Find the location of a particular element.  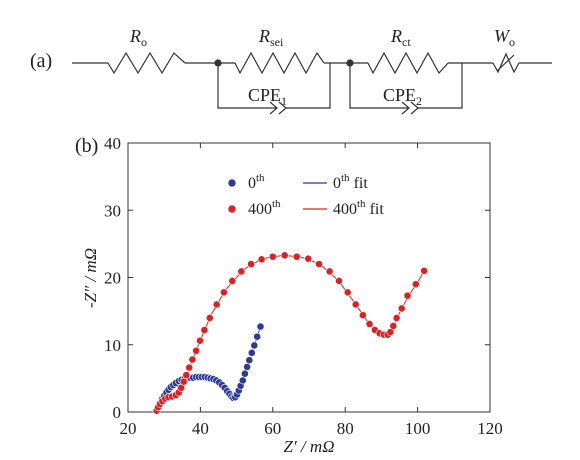

circuit-labels: Ro Rsei CPE1 Rct CPE2 Wo is located at coordinates (322, 67).